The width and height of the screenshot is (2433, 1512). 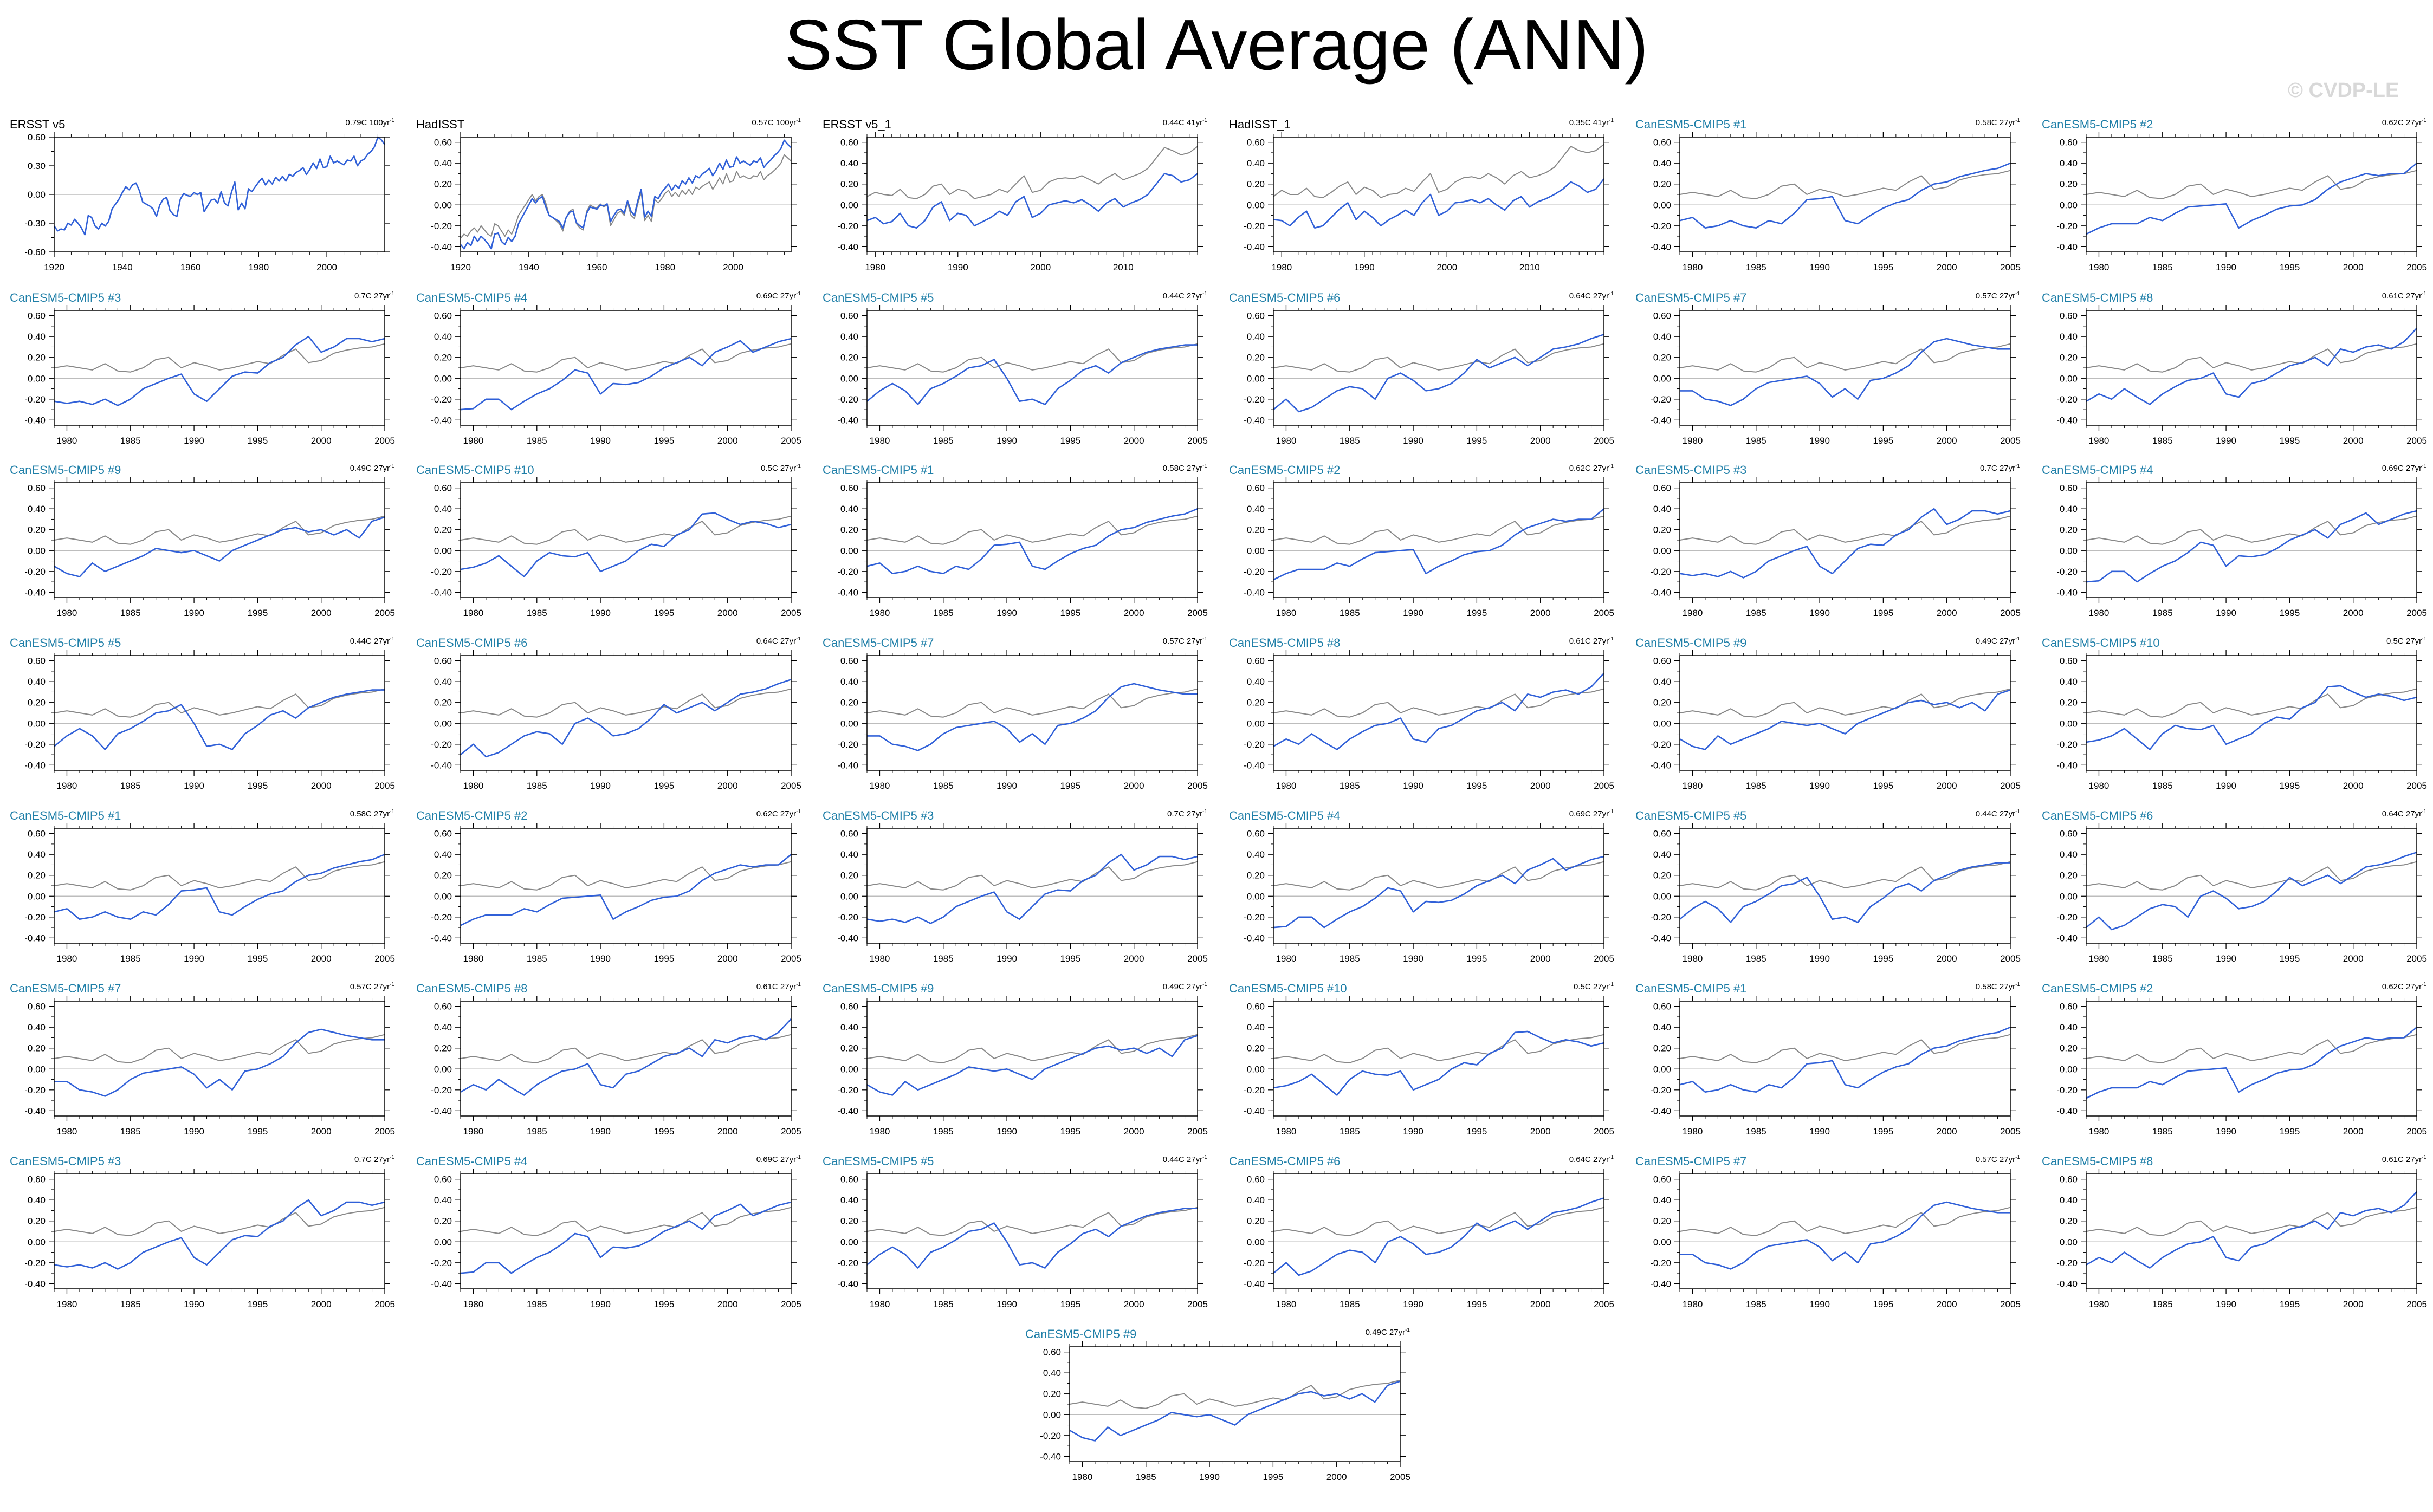 I want to click on panel-title: CanESM5-CMIP5 #10, so click(x=475, y=470).